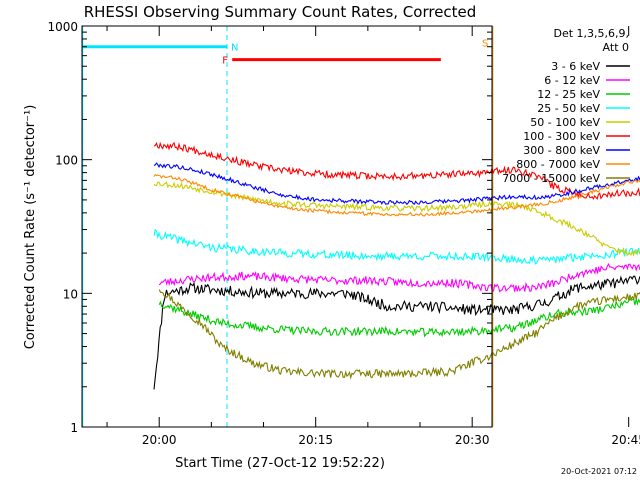 The image size is (640, 480). What do you see at coordinates (472, 440) in the screenshot?
I see `x-tick-label: 20:30` at bounding box center [472, 440].